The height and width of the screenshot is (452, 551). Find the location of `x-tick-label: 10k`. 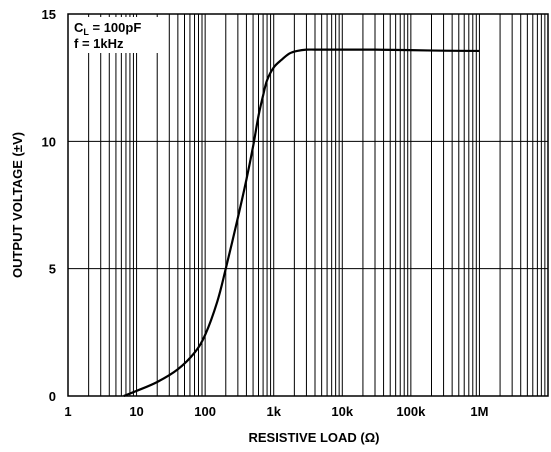

x-tick-label: 10k is located at coordinates (342, 411).